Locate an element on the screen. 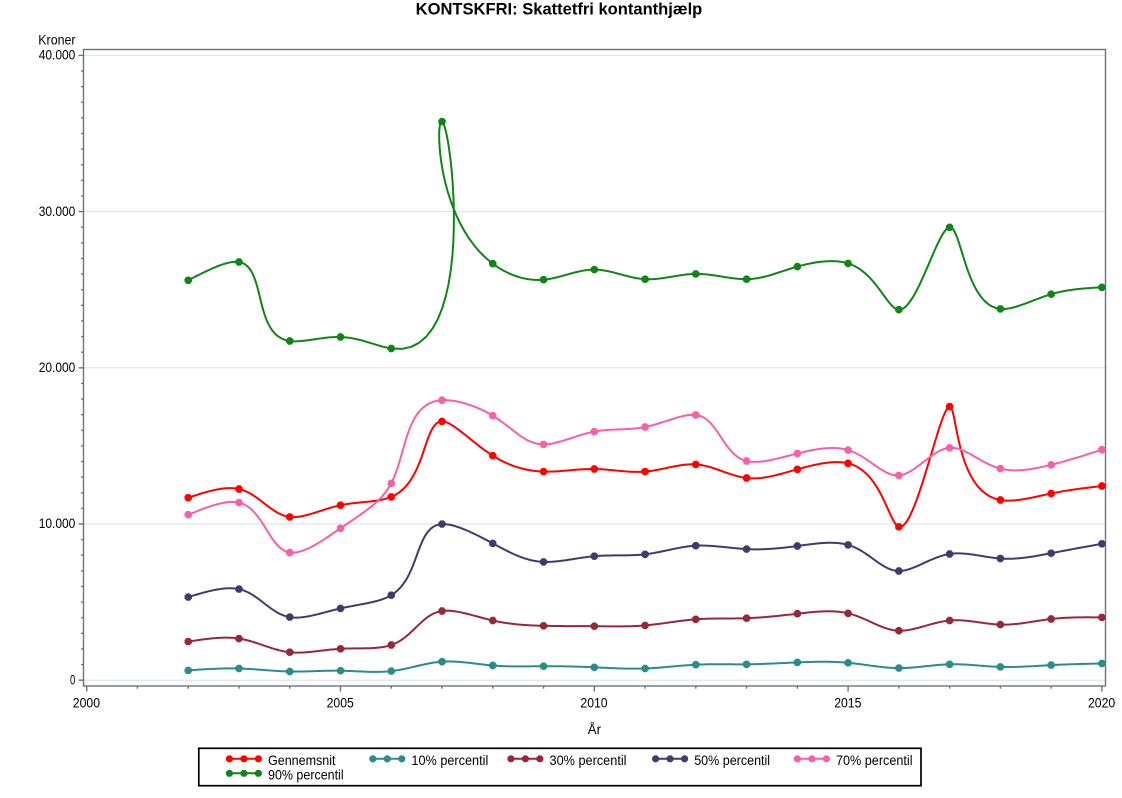 The height and width of the screenshot is (798, 1122). svg-text: Gennemsnit is located at coordinates (302, 760).